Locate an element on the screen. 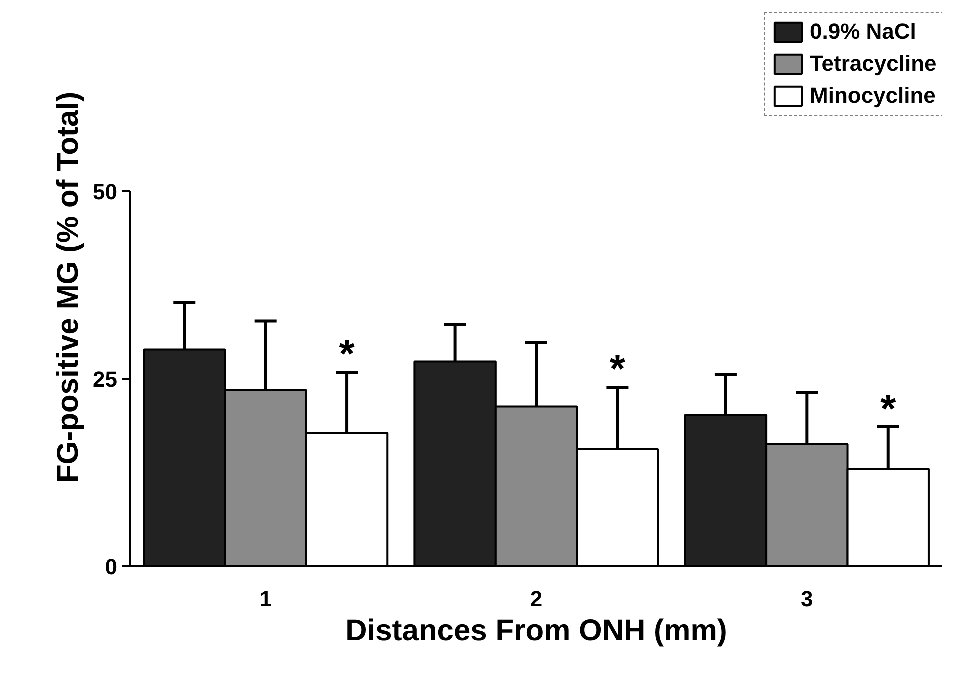  y-tick-label: 25 is located at coordinates (105, 379).